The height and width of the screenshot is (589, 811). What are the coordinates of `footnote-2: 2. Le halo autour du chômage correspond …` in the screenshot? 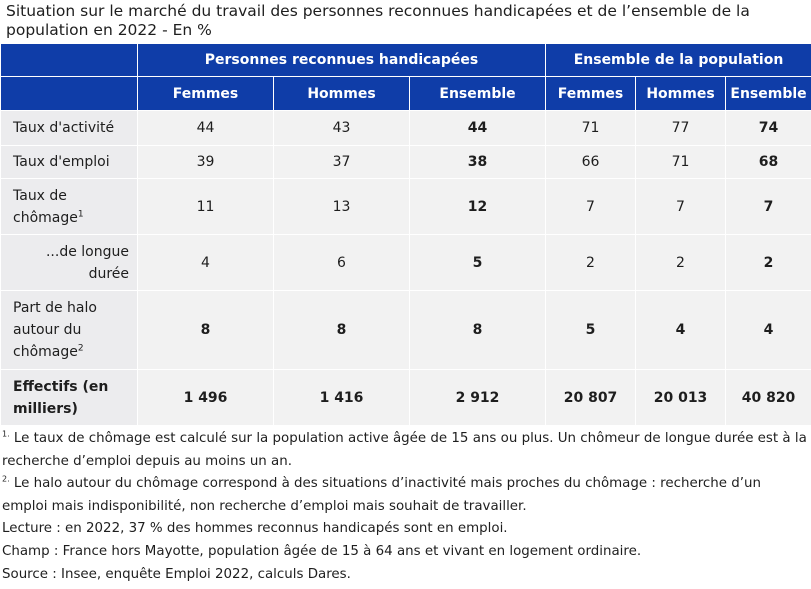 It's located at (381, 494).